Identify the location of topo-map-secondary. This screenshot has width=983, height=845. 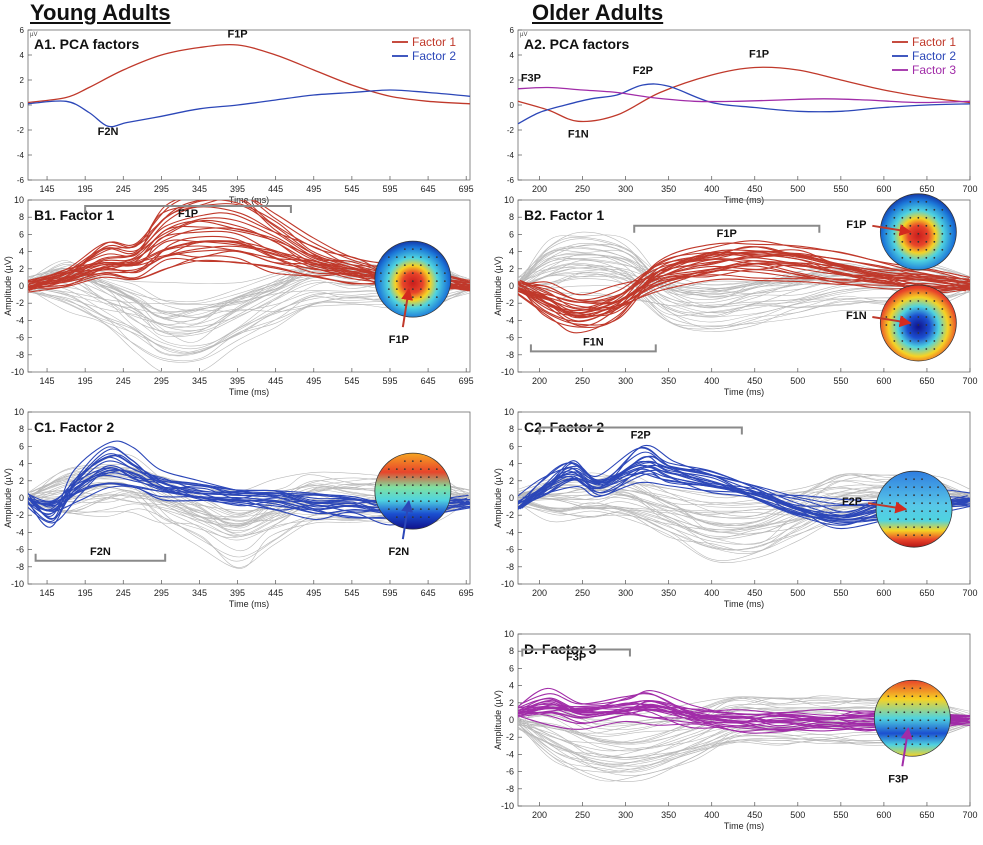
(918, 323).